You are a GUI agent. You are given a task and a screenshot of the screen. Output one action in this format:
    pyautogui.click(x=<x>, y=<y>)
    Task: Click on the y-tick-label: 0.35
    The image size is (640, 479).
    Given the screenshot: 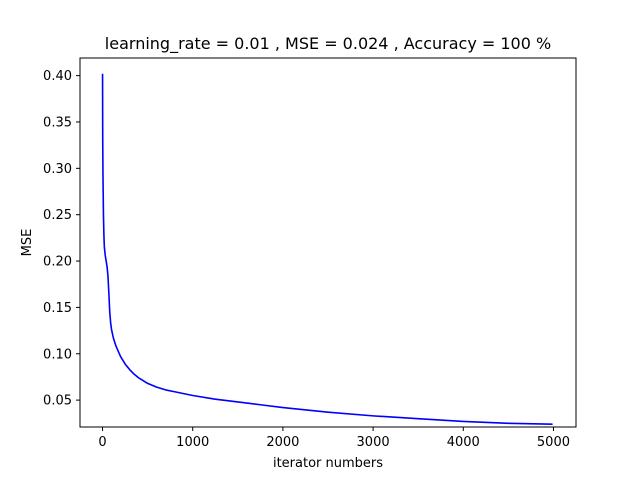 What is the action you would take?
    pyautogui.click(x=57, y=122)
    